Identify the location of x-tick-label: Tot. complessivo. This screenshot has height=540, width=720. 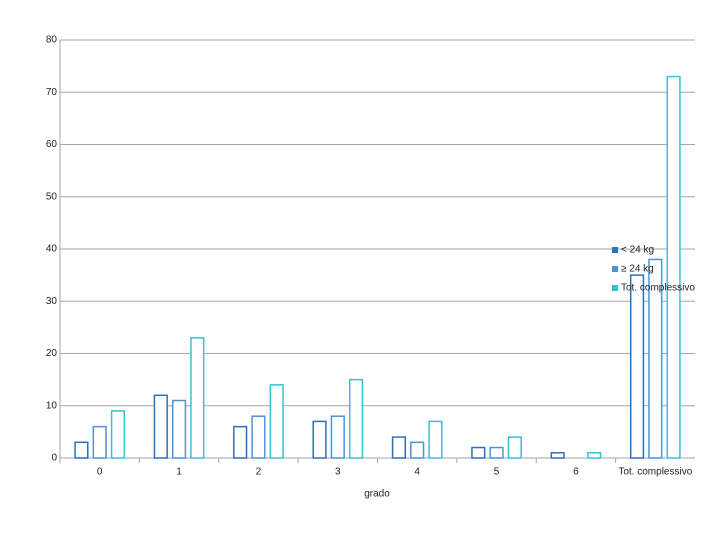
(655, 472).